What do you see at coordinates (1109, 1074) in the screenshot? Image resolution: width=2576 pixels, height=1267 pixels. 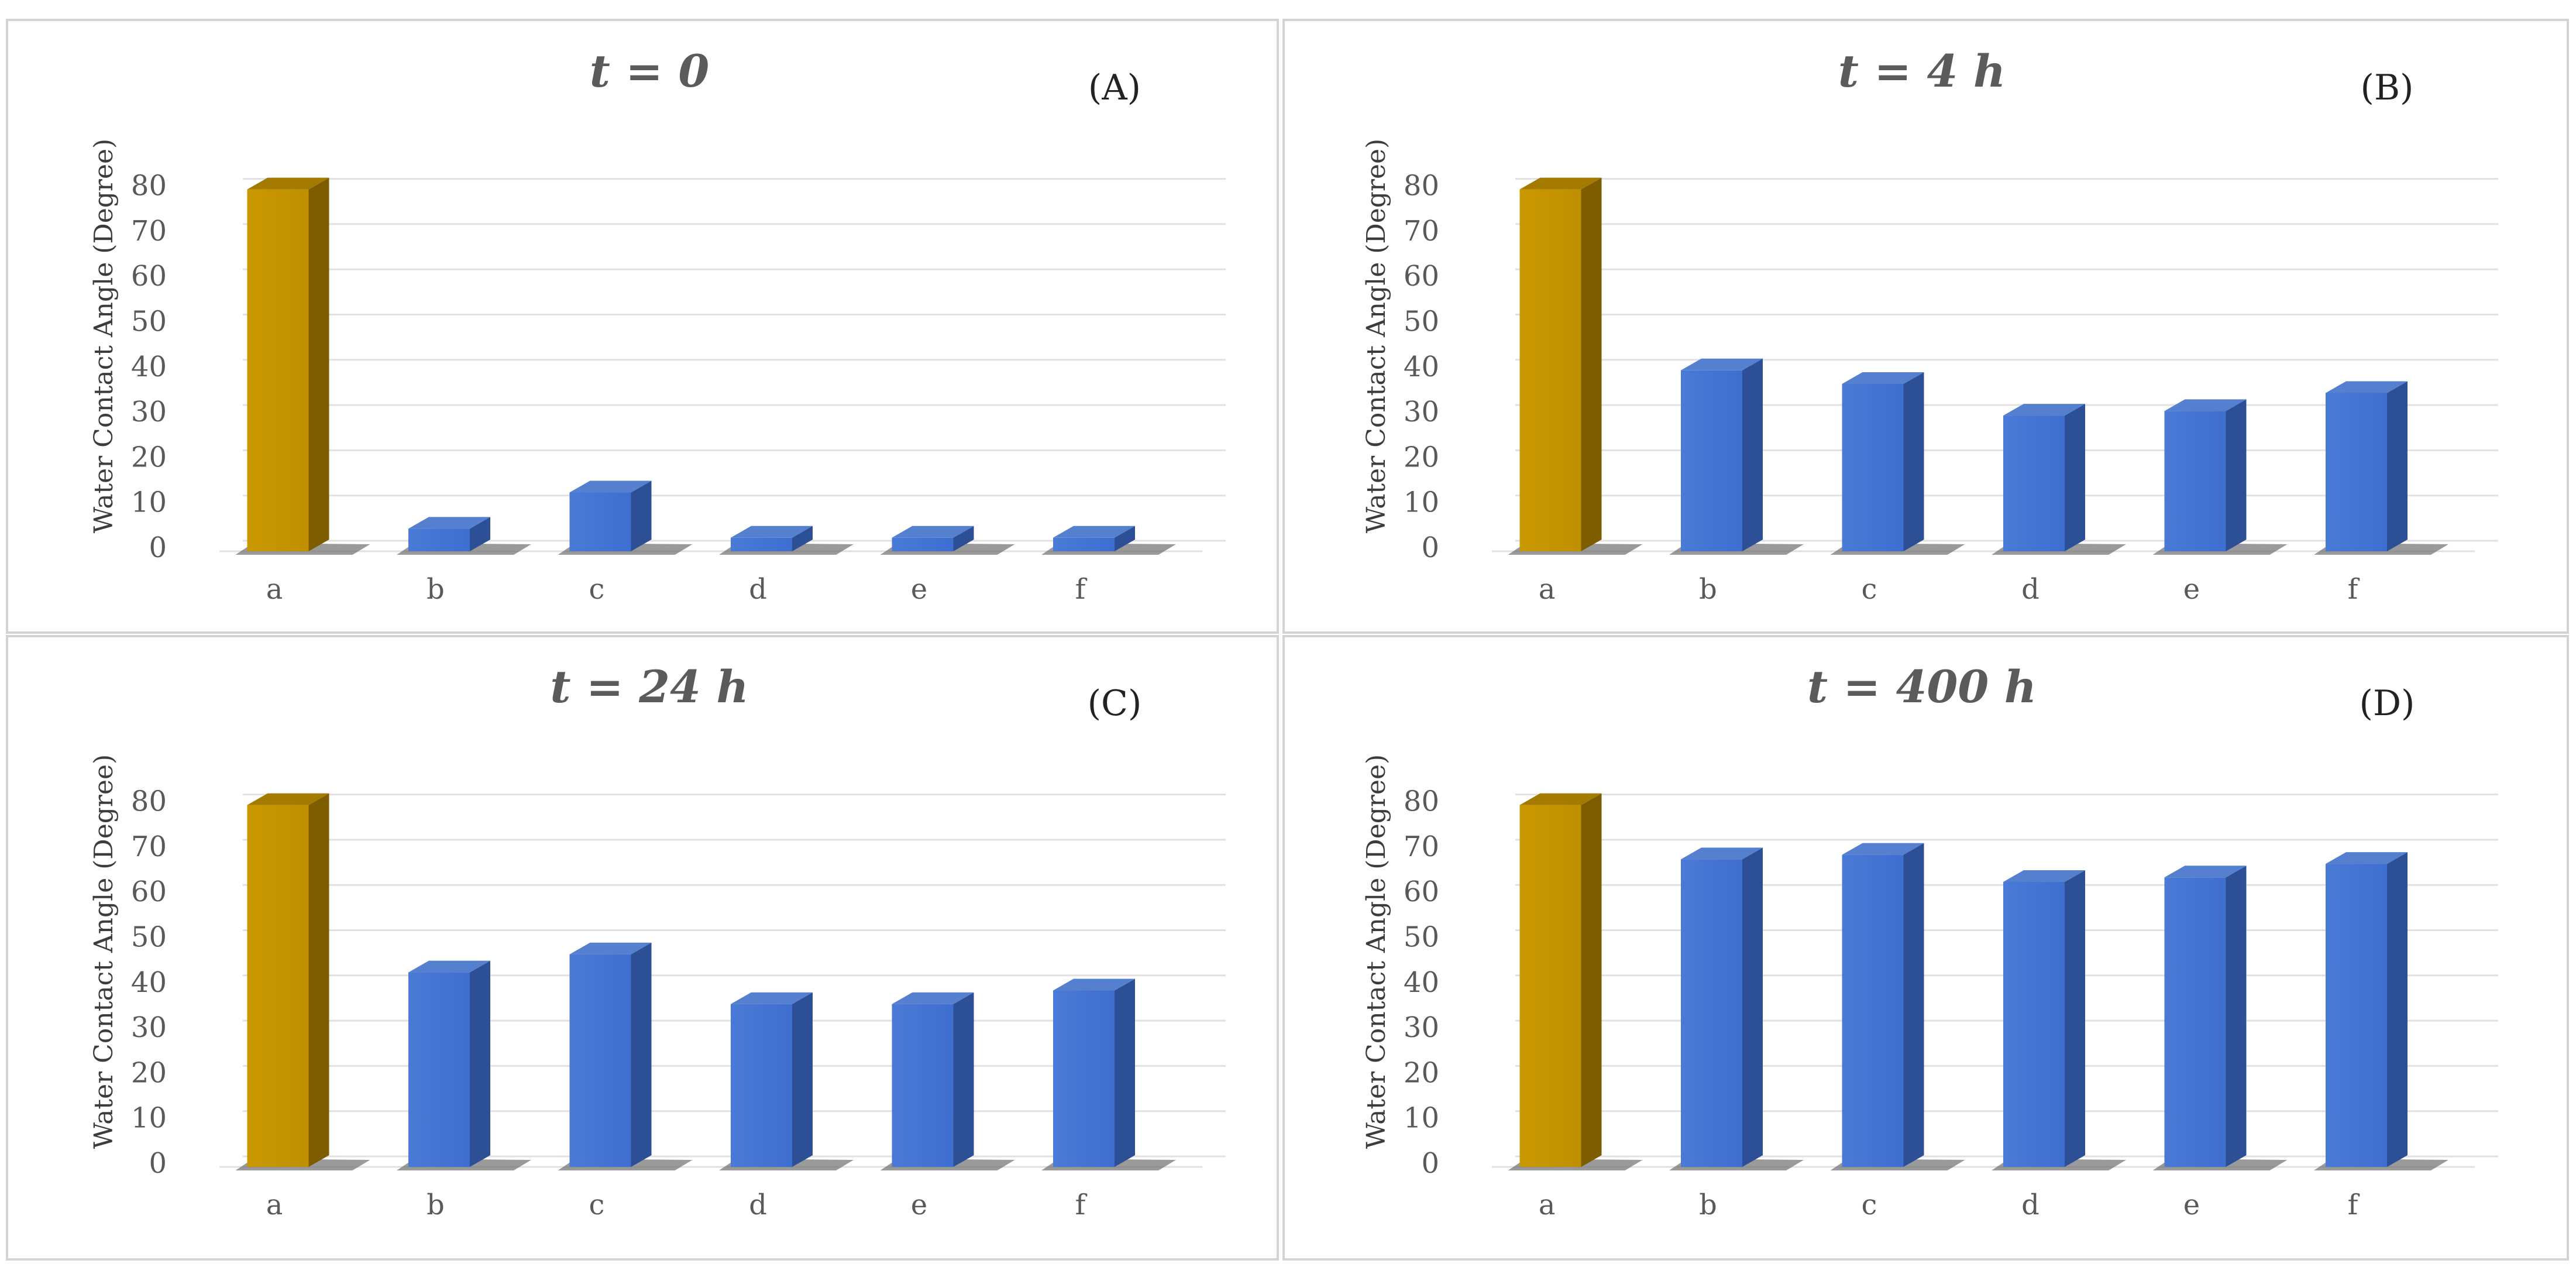 I see `bar-f` at bounding box center [1109, 1074].